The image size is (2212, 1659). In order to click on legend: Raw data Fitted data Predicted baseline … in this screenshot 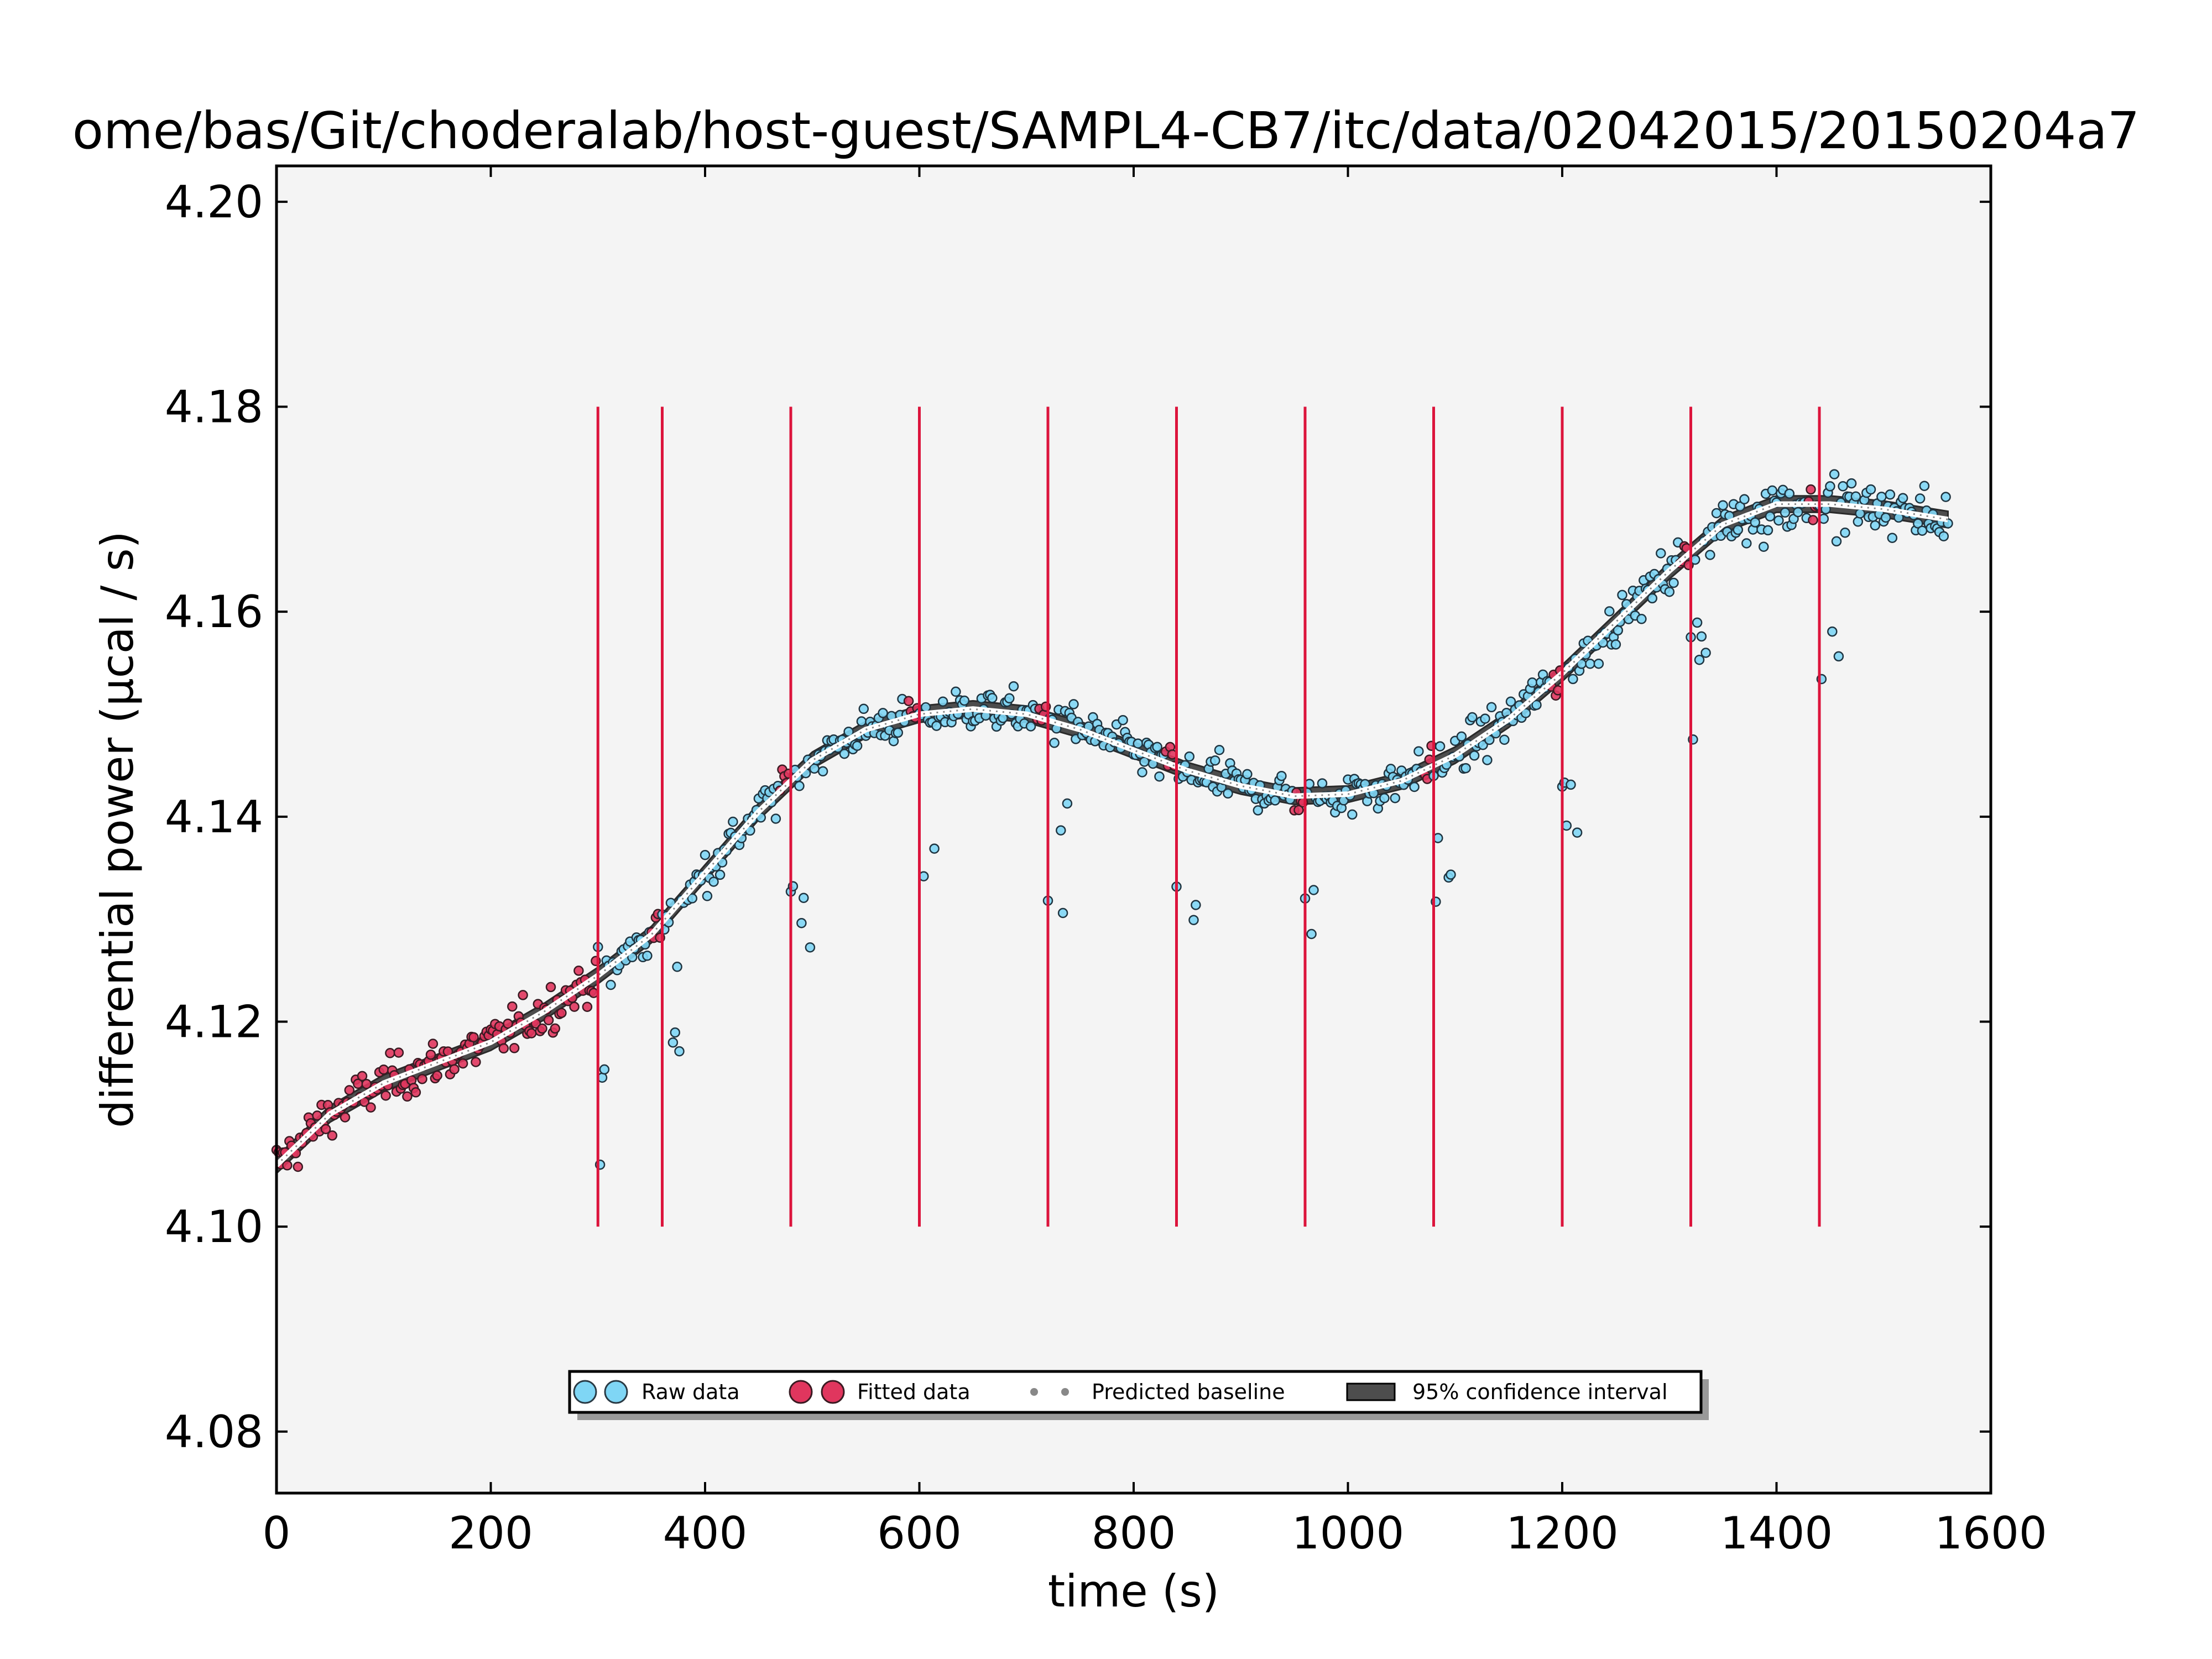, I will do `click(1138, 1395)`.